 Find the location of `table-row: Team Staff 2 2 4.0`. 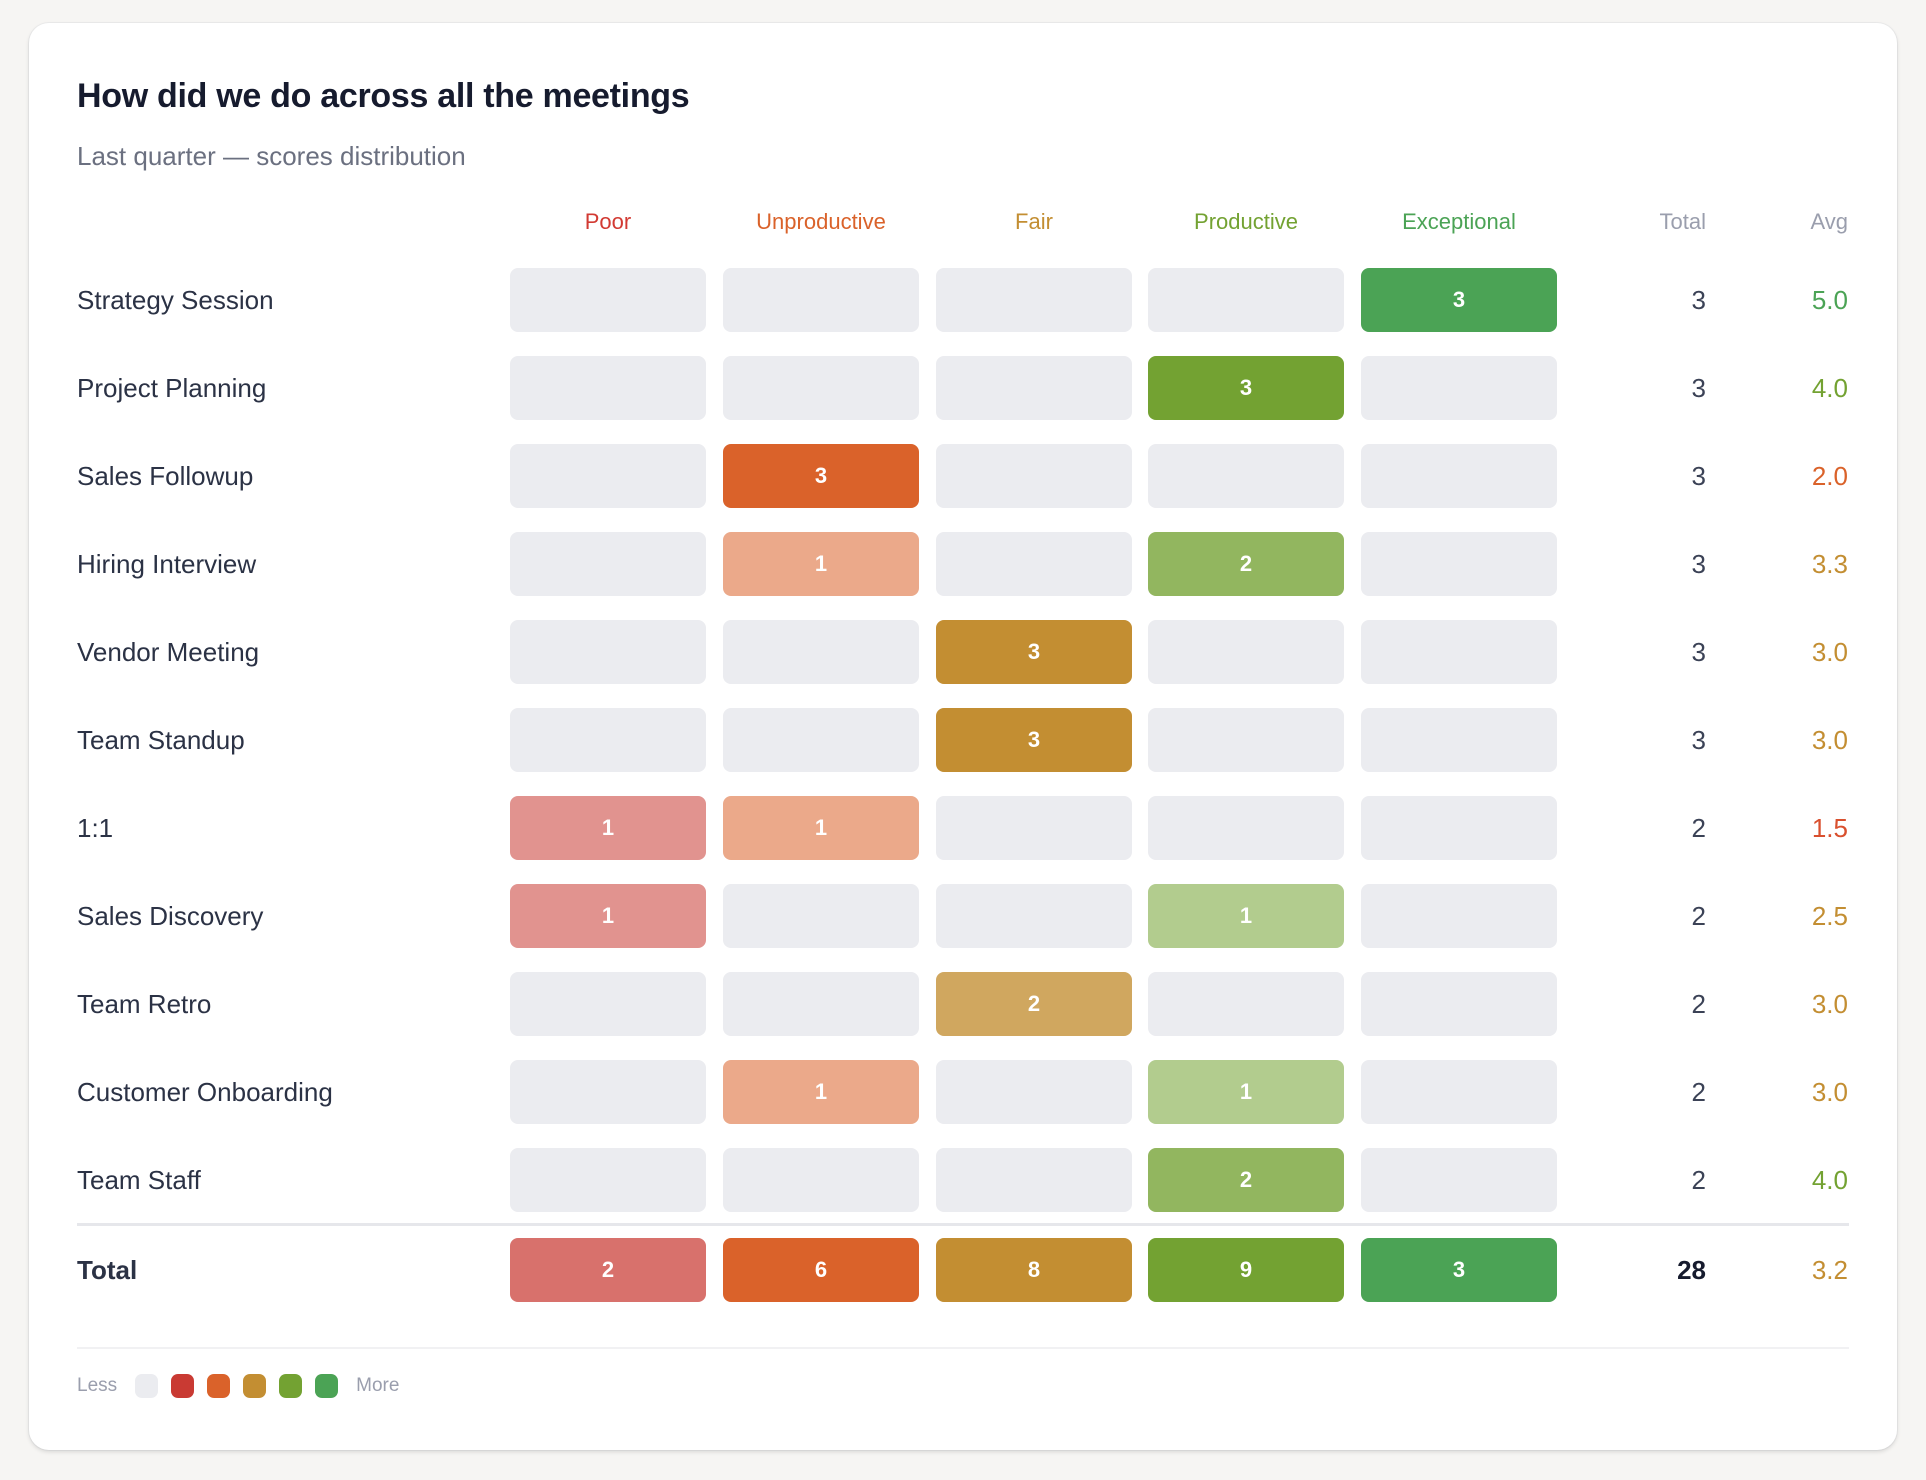

table-row: Team Staff 2 2 4.0 is located at coordinates (963, 1180).